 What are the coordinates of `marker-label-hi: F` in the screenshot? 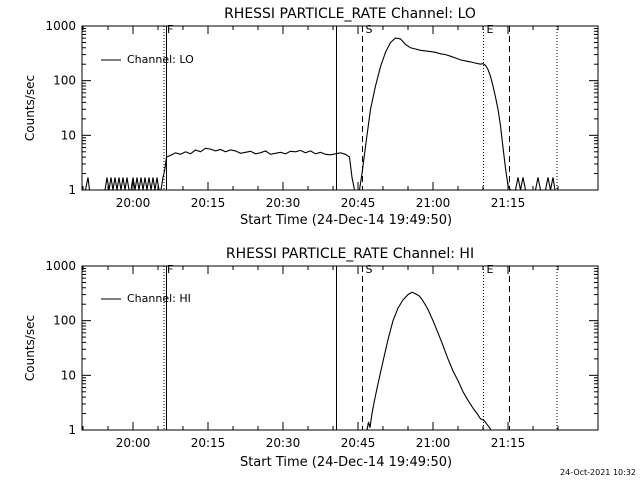 It's located at (170, 269).